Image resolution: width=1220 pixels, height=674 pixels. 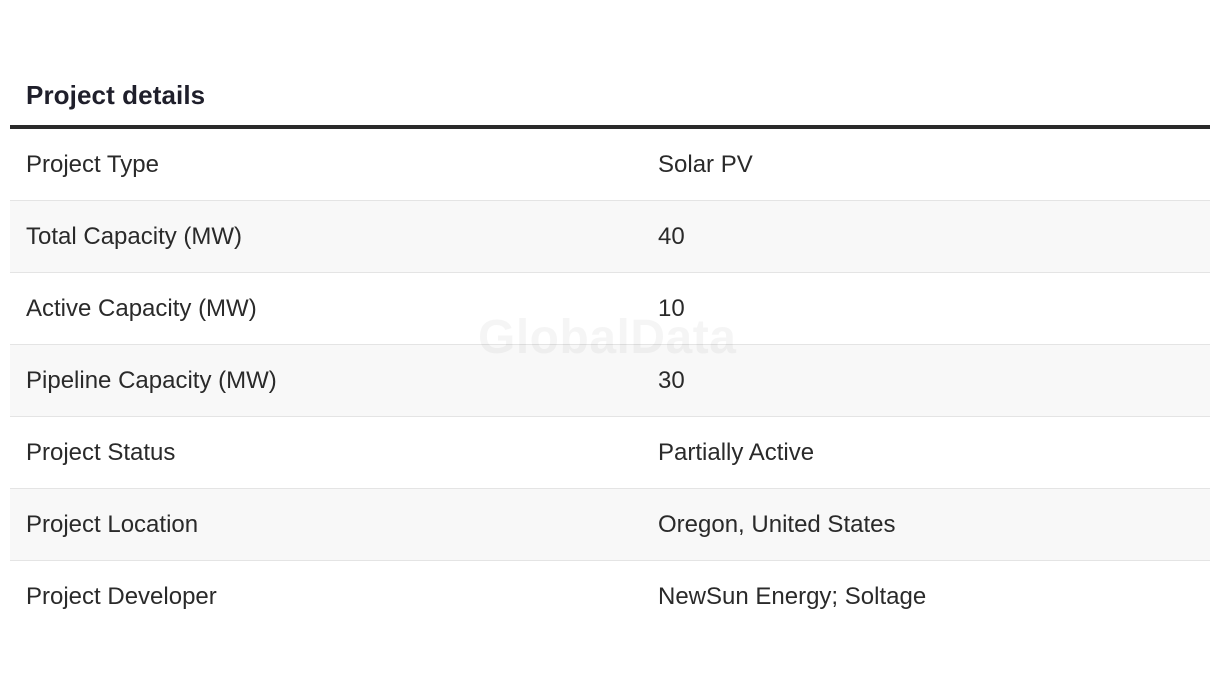 What do you see at coordinates (151, 380) in the screenshot?
I see `row-label: Pipeline Capacity (MW)` at bounding box center [151, 380].